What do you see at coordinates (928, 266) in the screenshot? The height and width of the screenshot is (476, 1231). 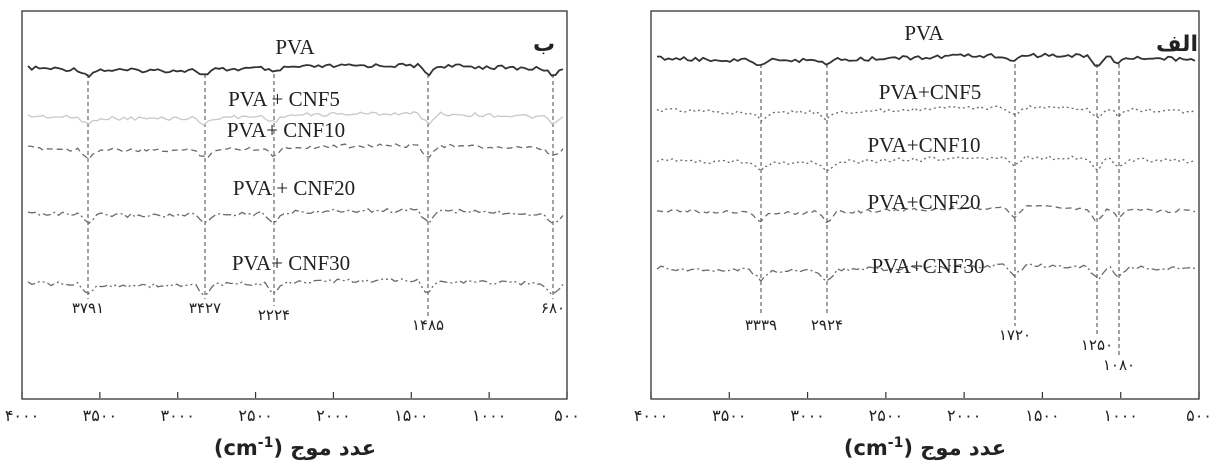 I see `series-label: PVA+CNF30` at bounding box center [928, 266].